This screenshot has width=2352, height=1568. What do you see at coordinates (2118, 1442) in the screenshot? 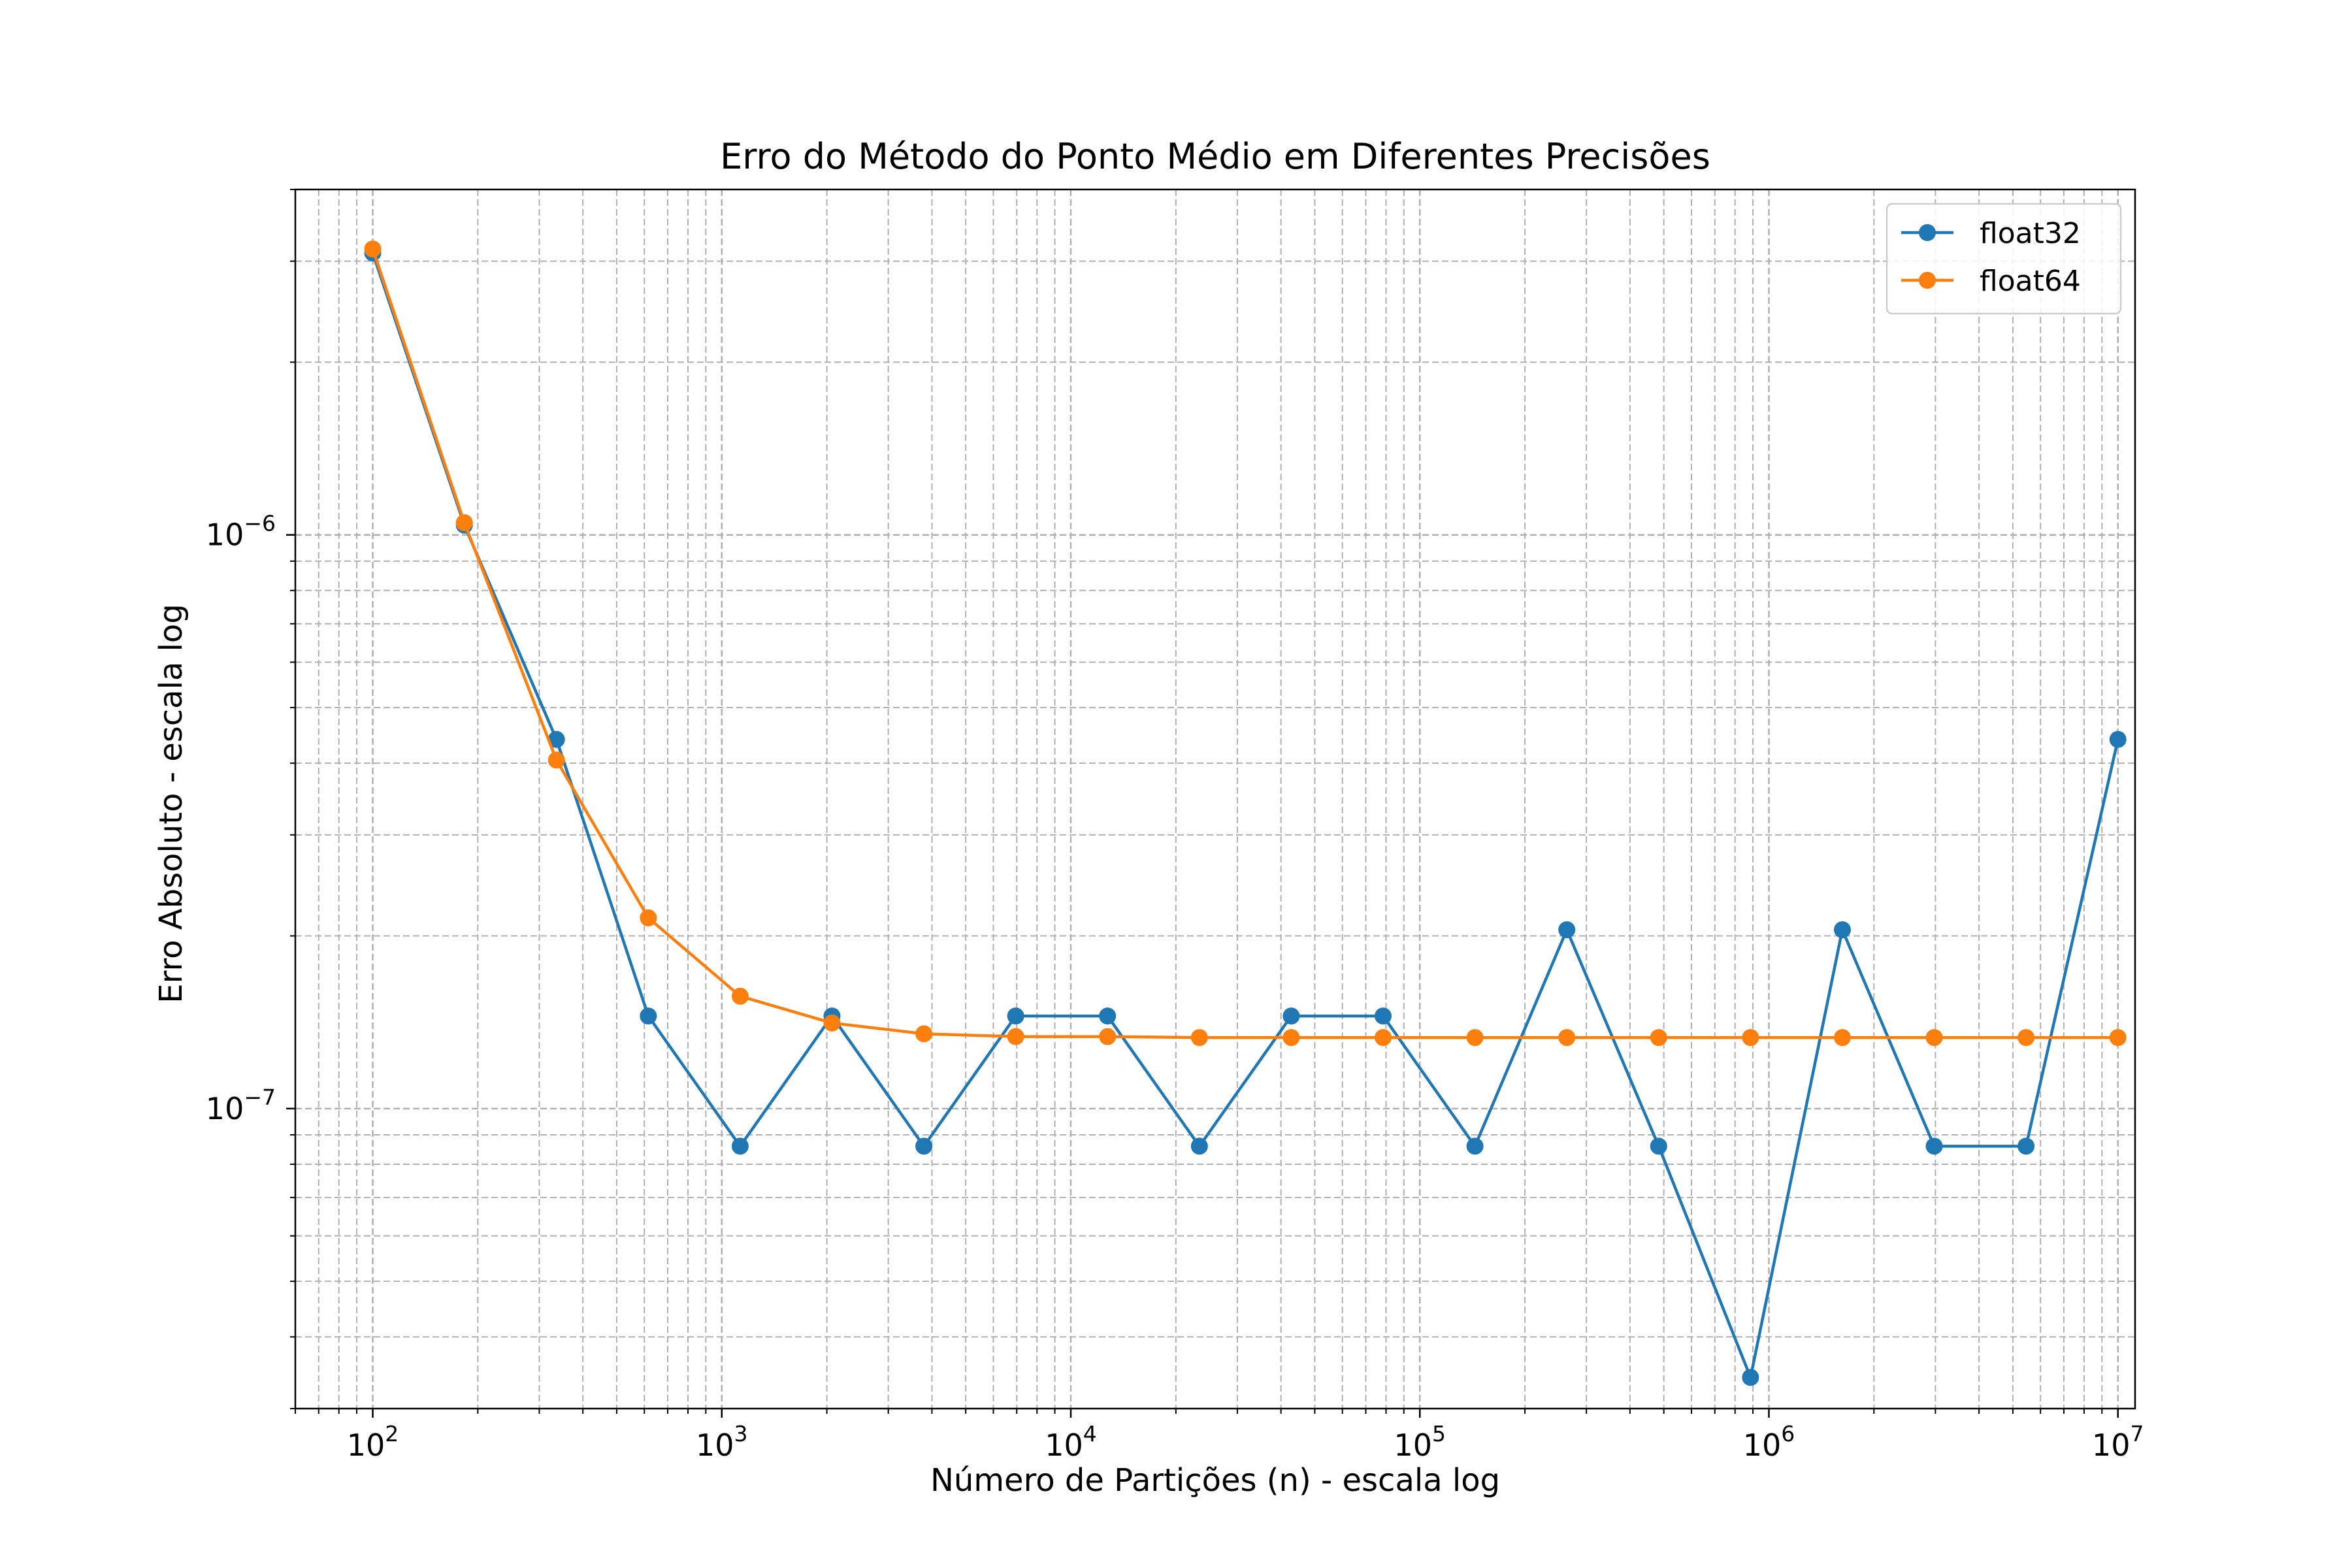
I see `x-tick-label: 10⁷` at bounding box center [2118, 1442].